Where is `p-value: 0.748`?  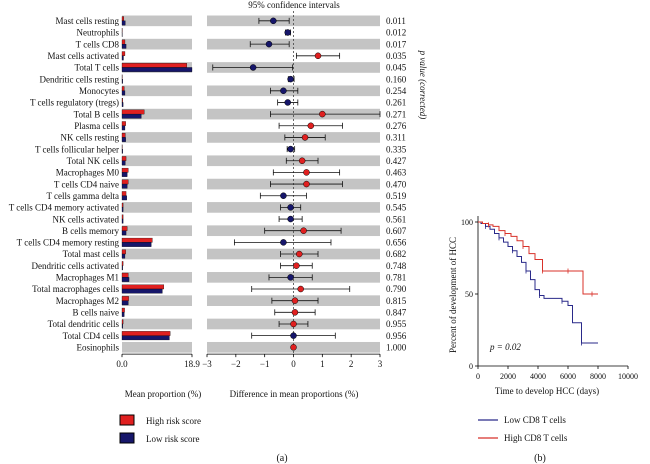
p-value: 0.748 is located at coordinates (396, 266).